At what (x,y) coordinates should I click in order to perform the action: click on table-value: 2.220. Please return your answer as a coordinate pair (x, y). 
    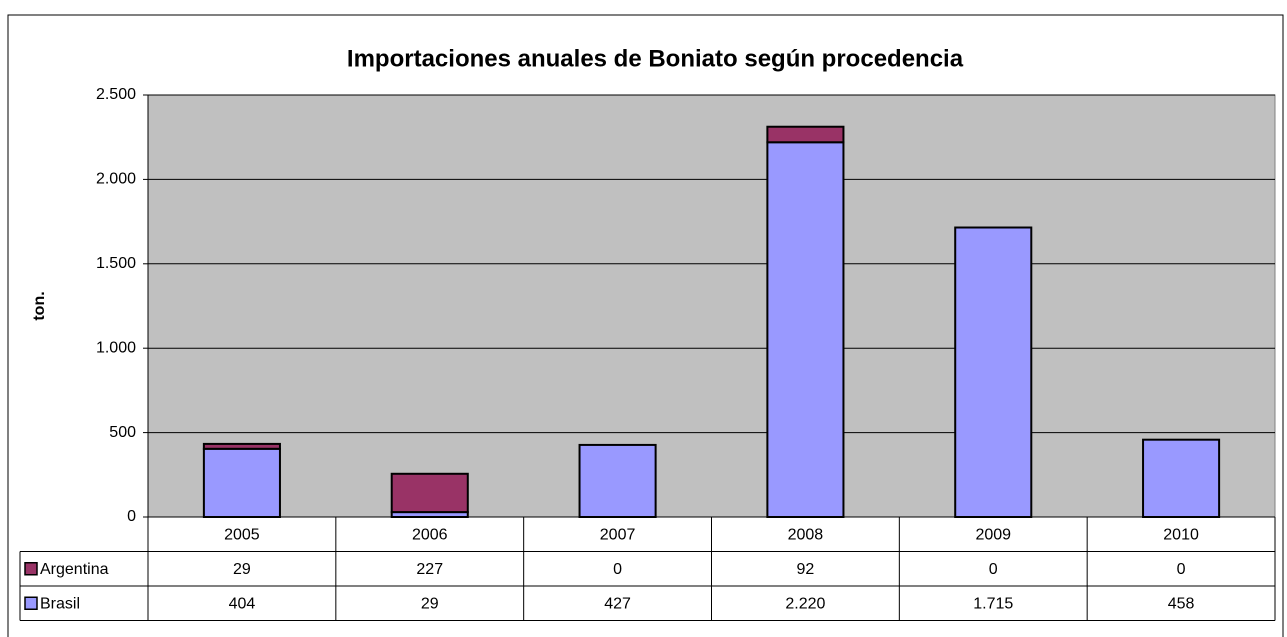
    Looking at the image, I should click on (805, 603).